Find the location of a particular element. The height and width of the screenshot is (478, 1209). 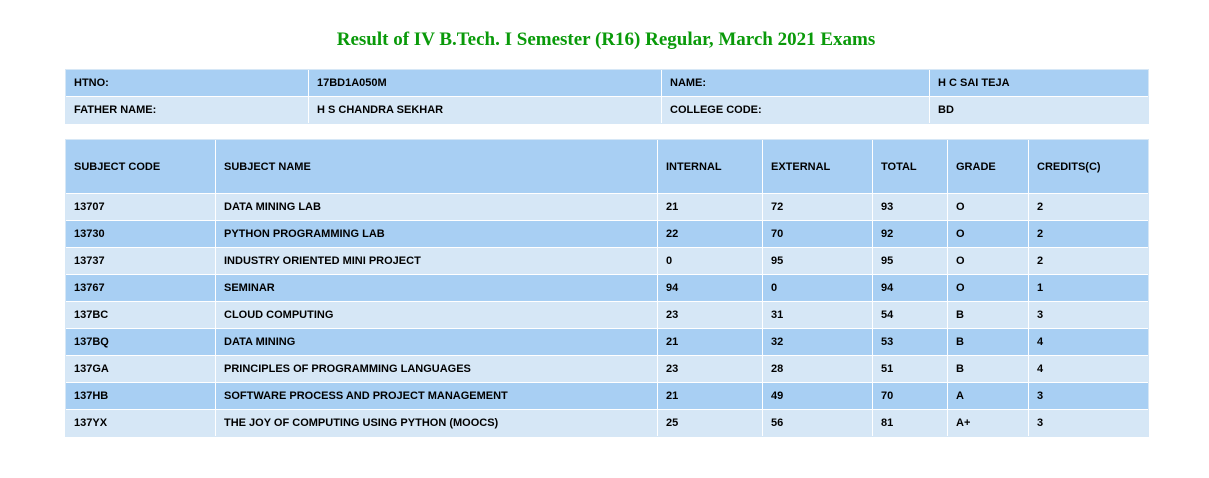

student-info-row: HTNO: 17BD1A050M NAME: H C SAI TEJA is located at coordinates (607, 83).